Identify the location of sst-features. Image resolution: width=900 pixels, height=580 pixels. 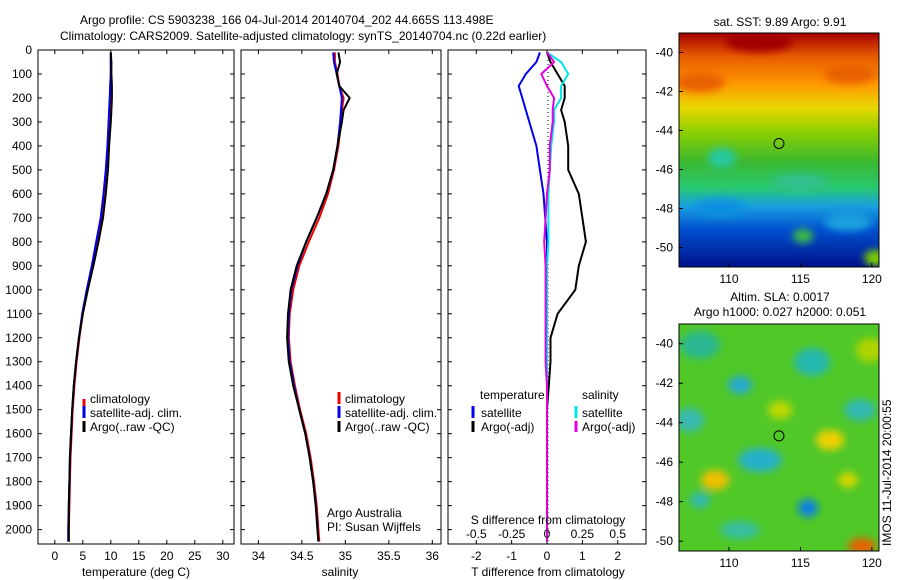
(779, 149).